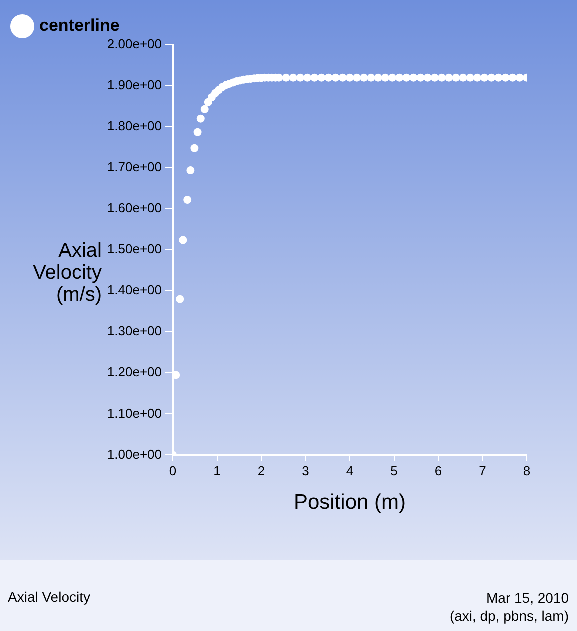  Describe the element at coordinates (438, 471) in the screenshot. I see `x-tick-label: 6` at that location.